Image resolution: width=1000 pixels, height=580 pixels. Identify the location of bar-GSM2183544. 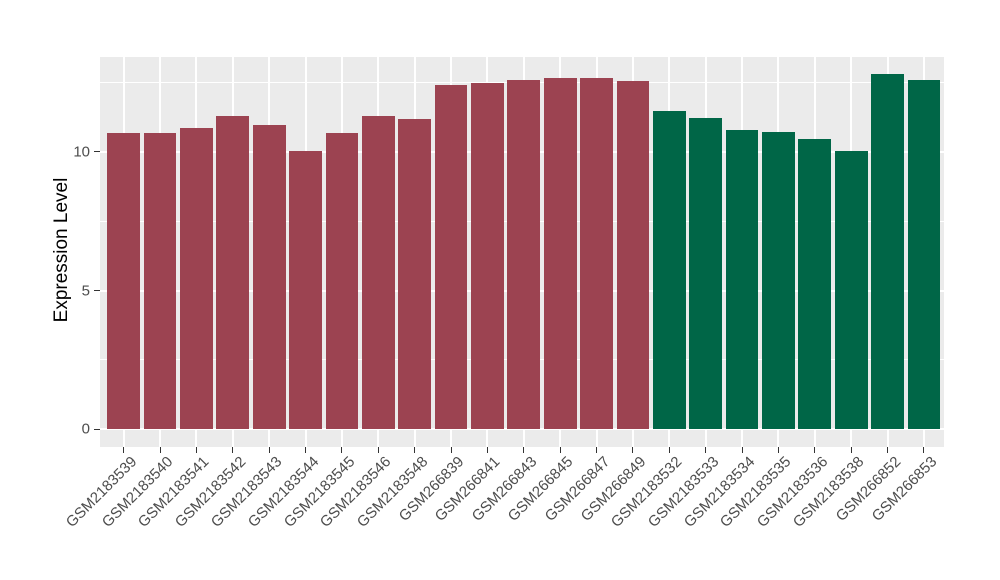
(305, 290).